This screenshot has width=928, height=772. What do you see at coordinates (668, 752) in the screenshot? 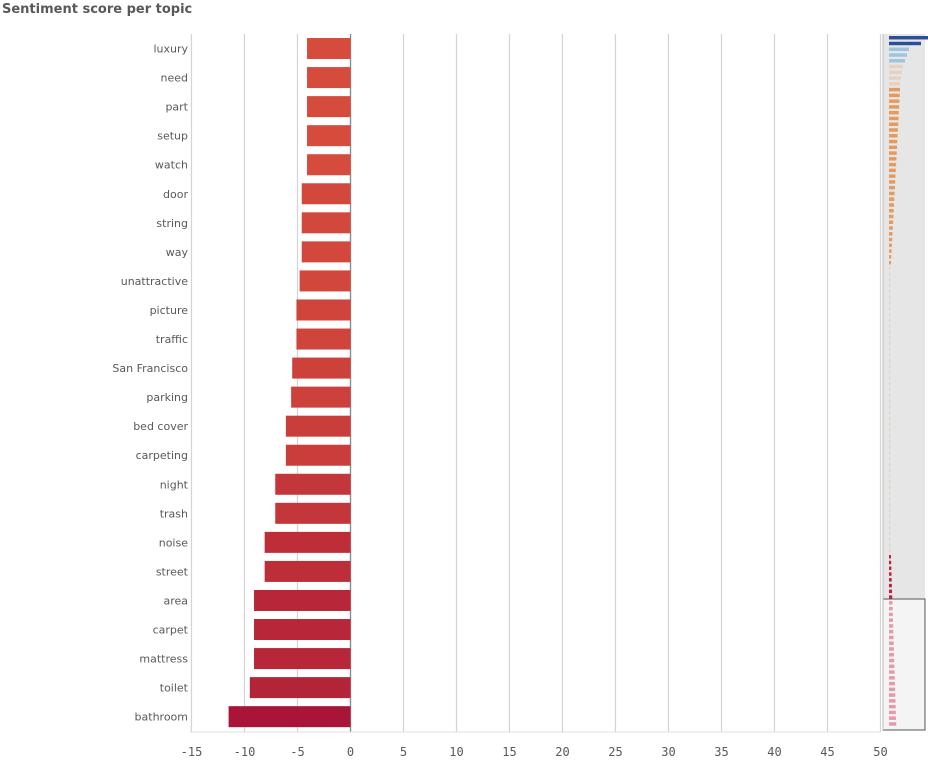
I see `x-tick-label: 30` at bounding box center [668, 752].